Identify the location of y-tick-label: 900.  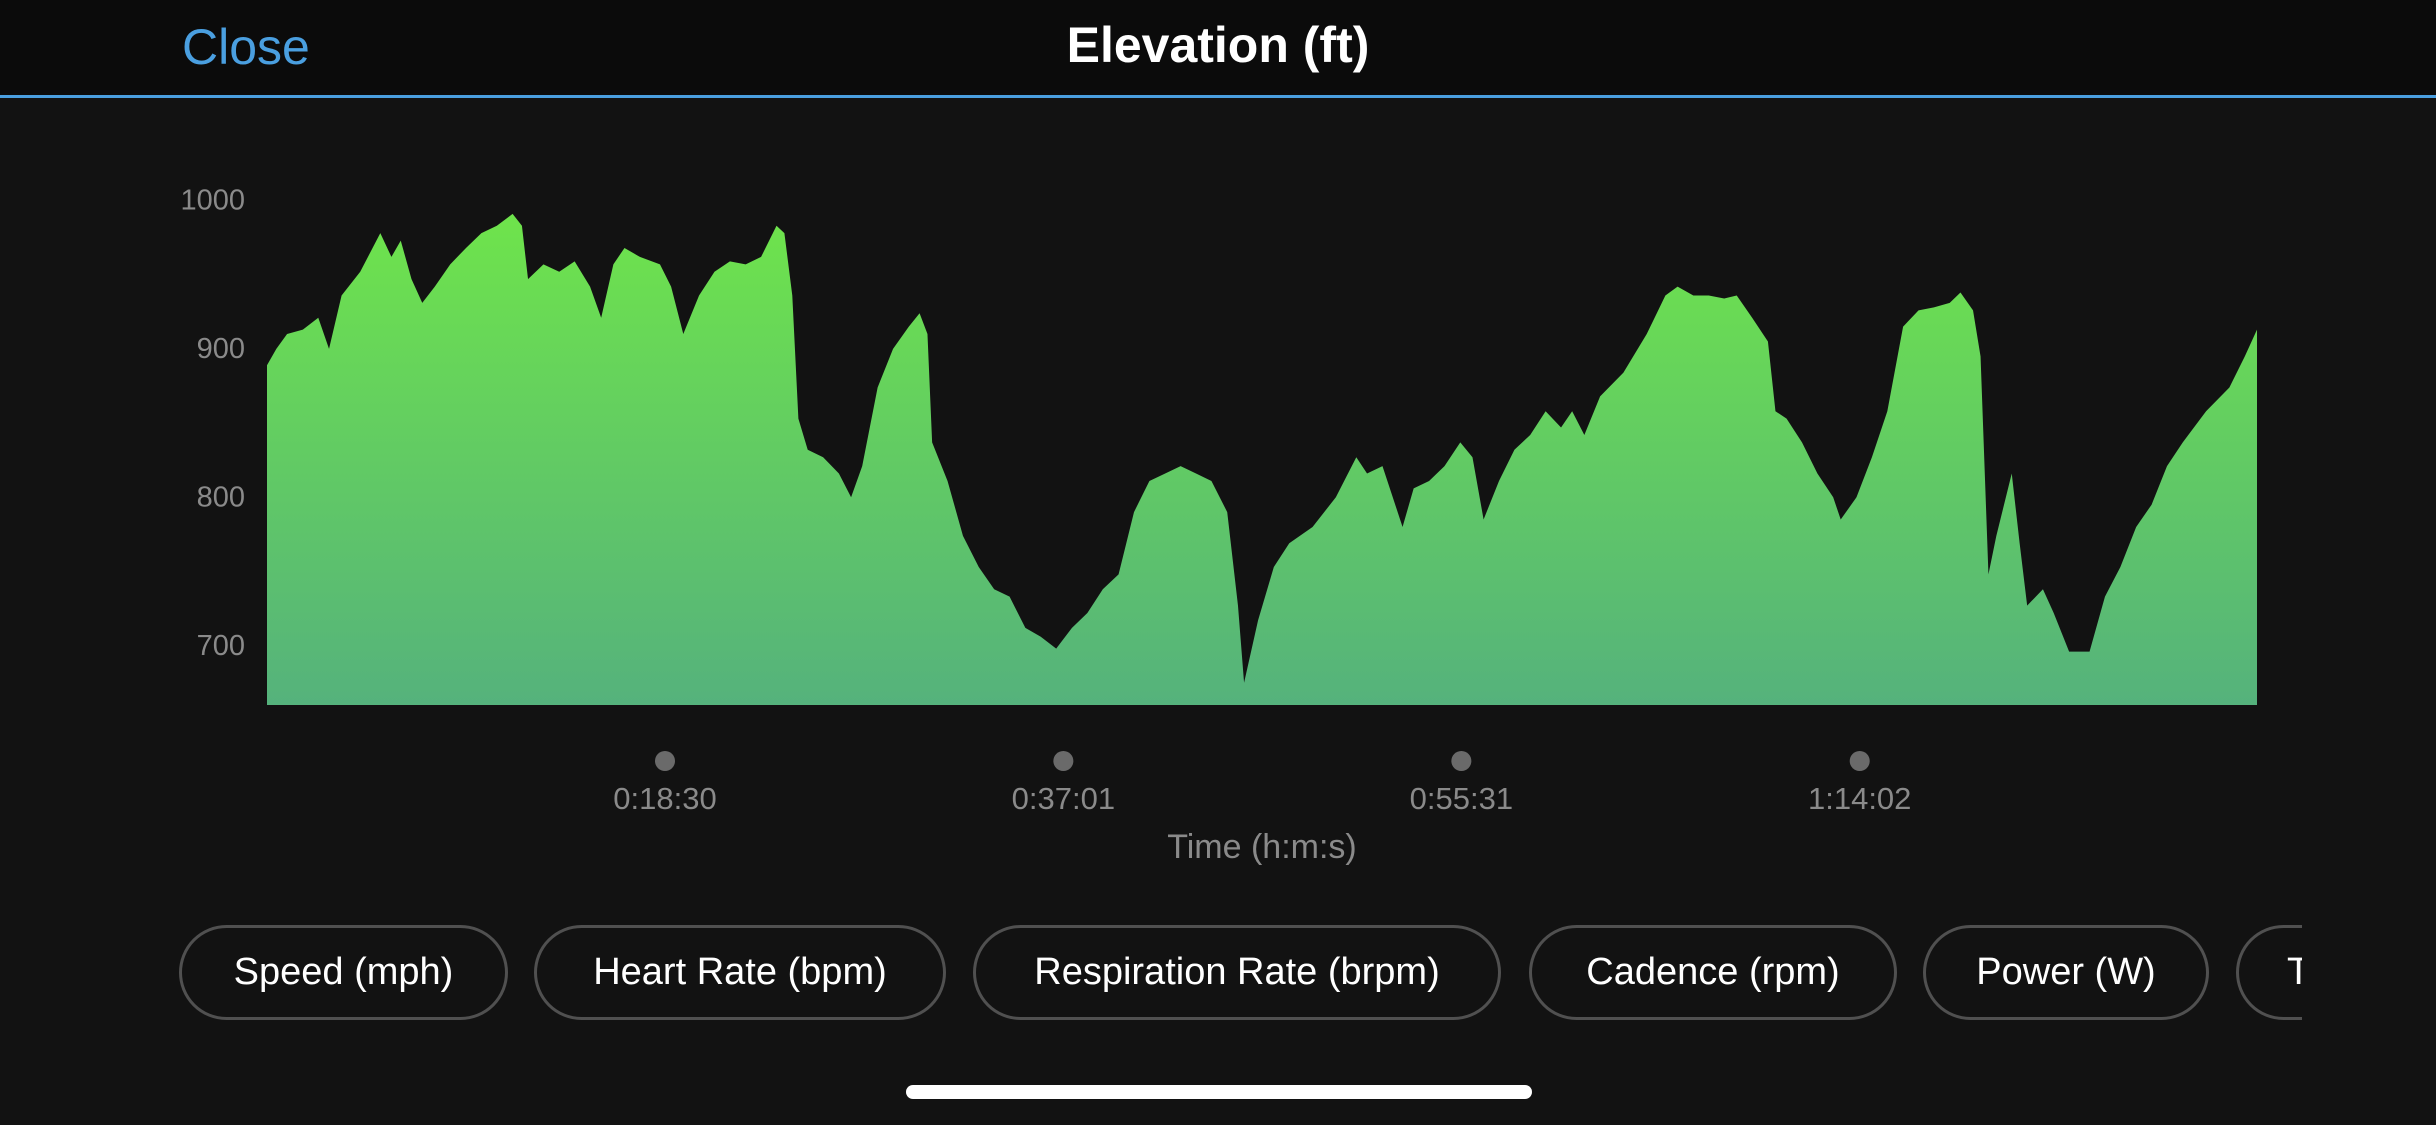
(221, 349).